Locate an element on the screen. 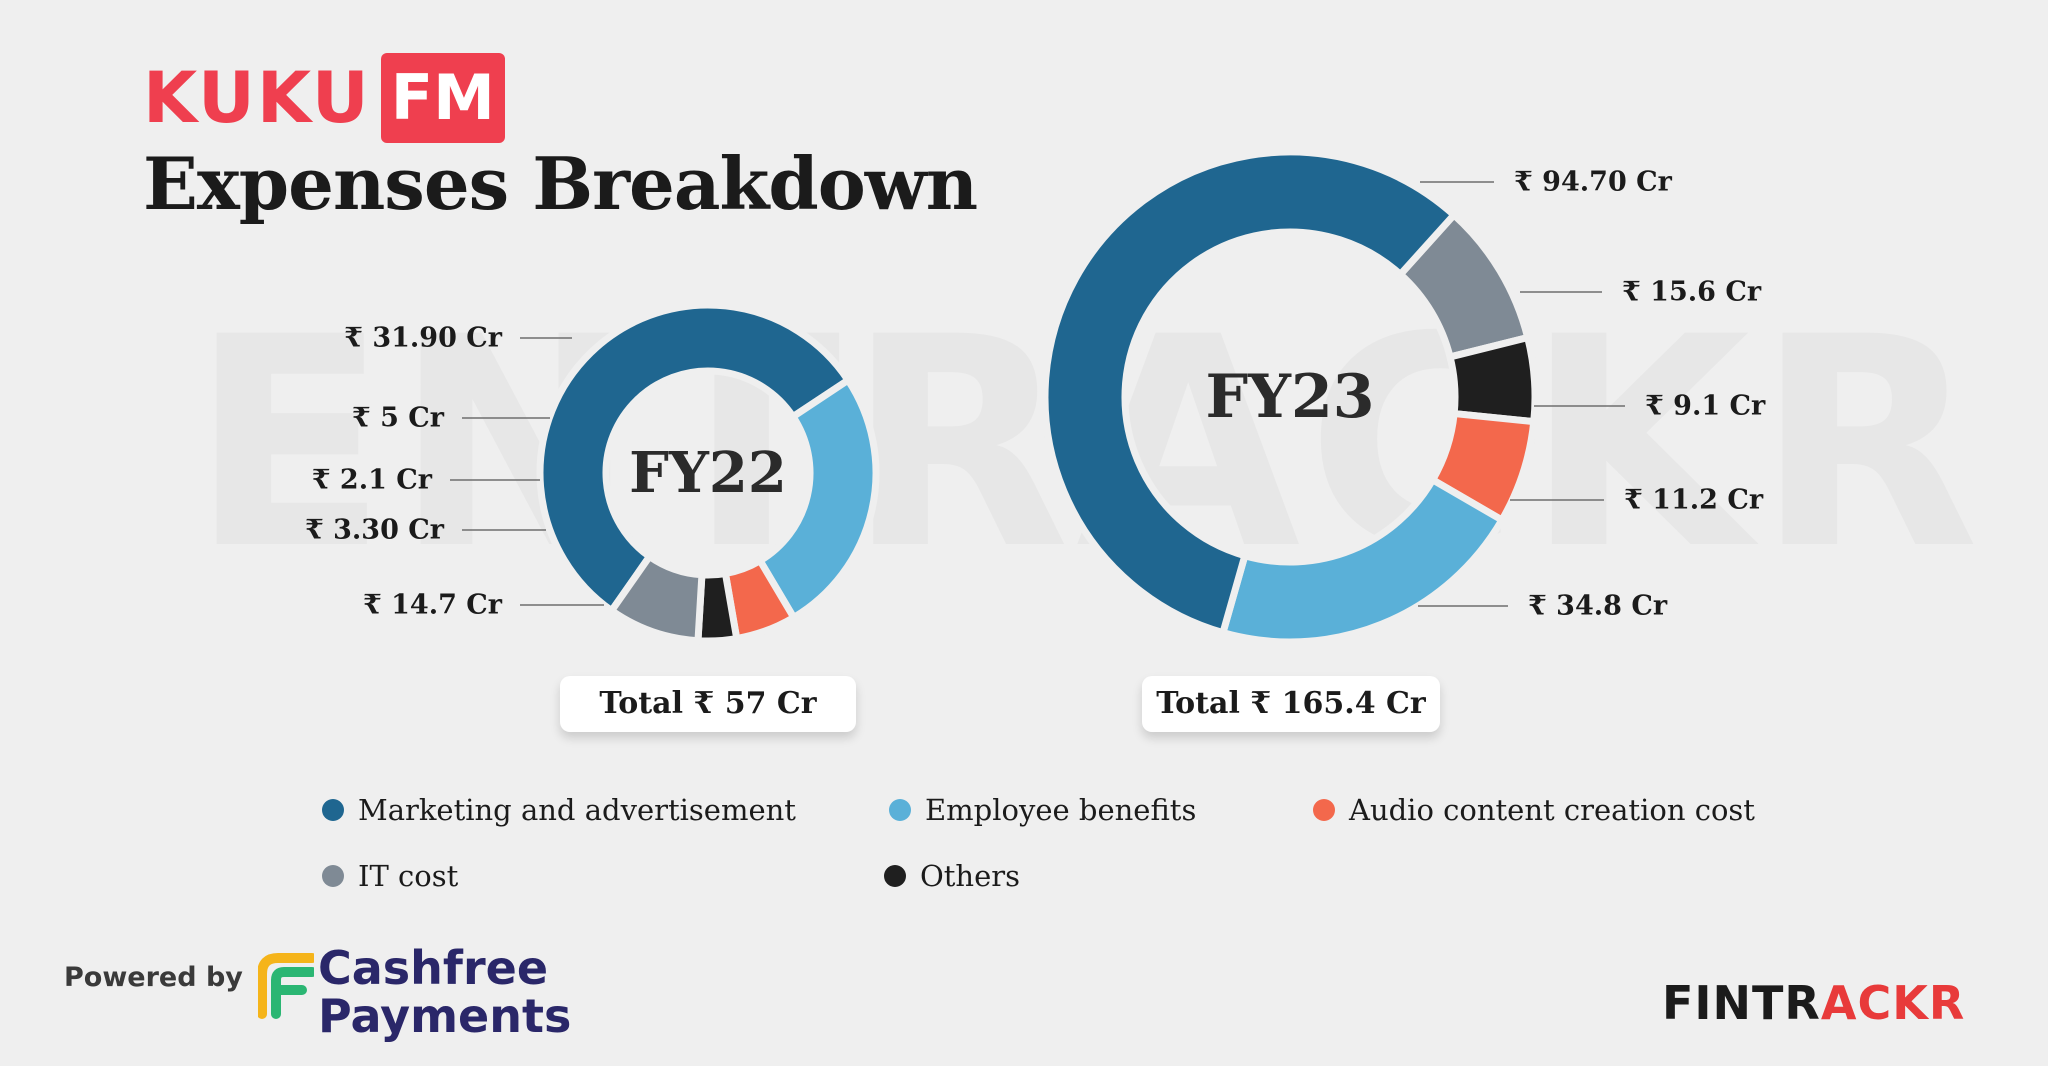 This screenshot has width=2048, height=1066. slice-value-label: ₹ 14.7 Cr is located at coordinates (433, 605).